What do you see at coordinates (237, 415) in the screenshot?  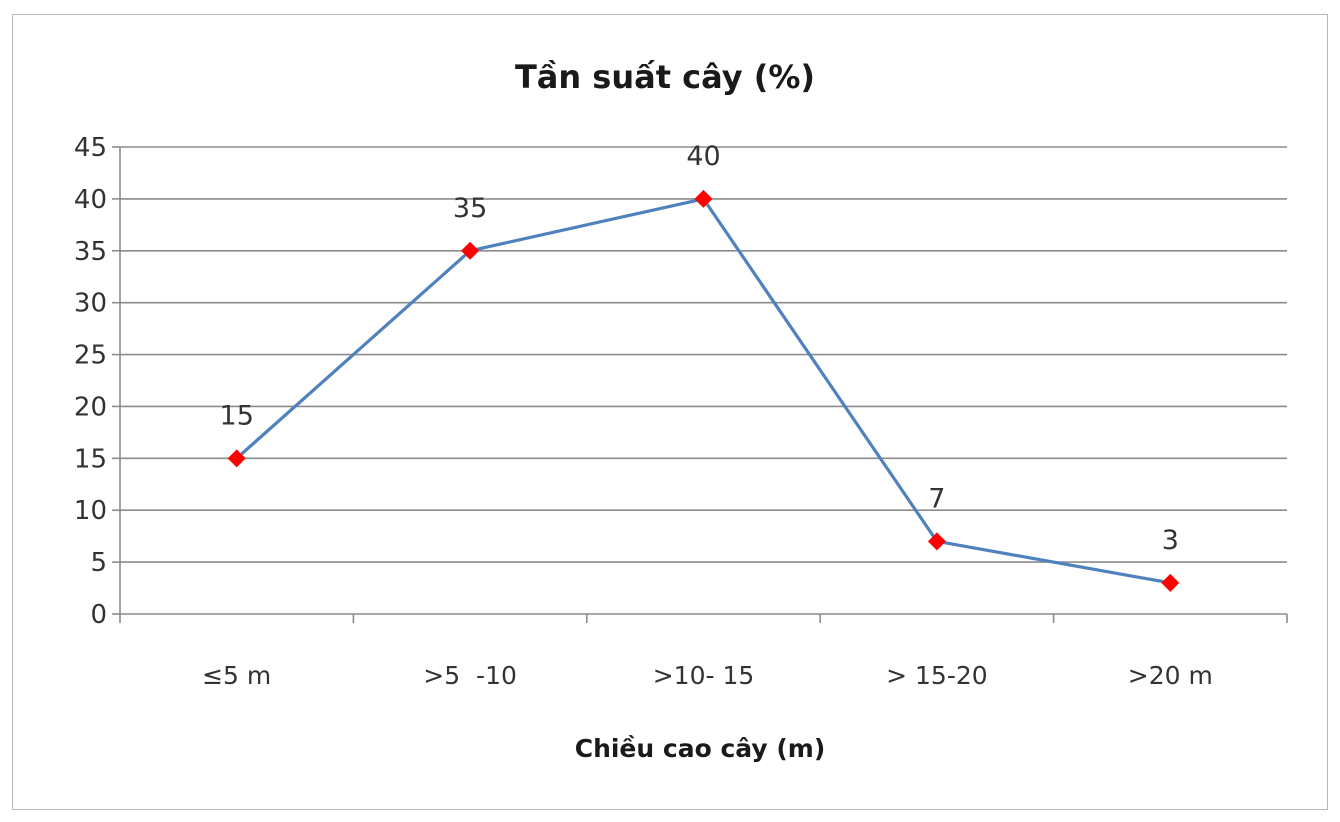 I see `data-label: 15` at bounding box center [237, 415].